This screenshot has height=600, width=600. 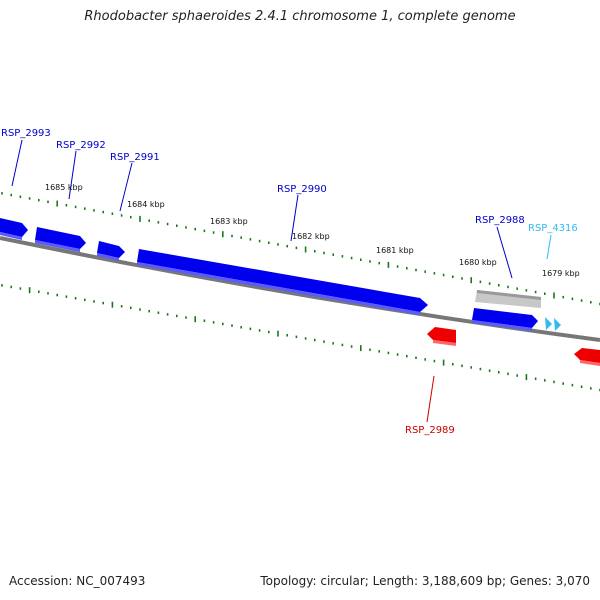 What do you see at coordinates (513, 346) in the screenshot?
I see `reverse-strand-genes` at bounding box center [513, 346].